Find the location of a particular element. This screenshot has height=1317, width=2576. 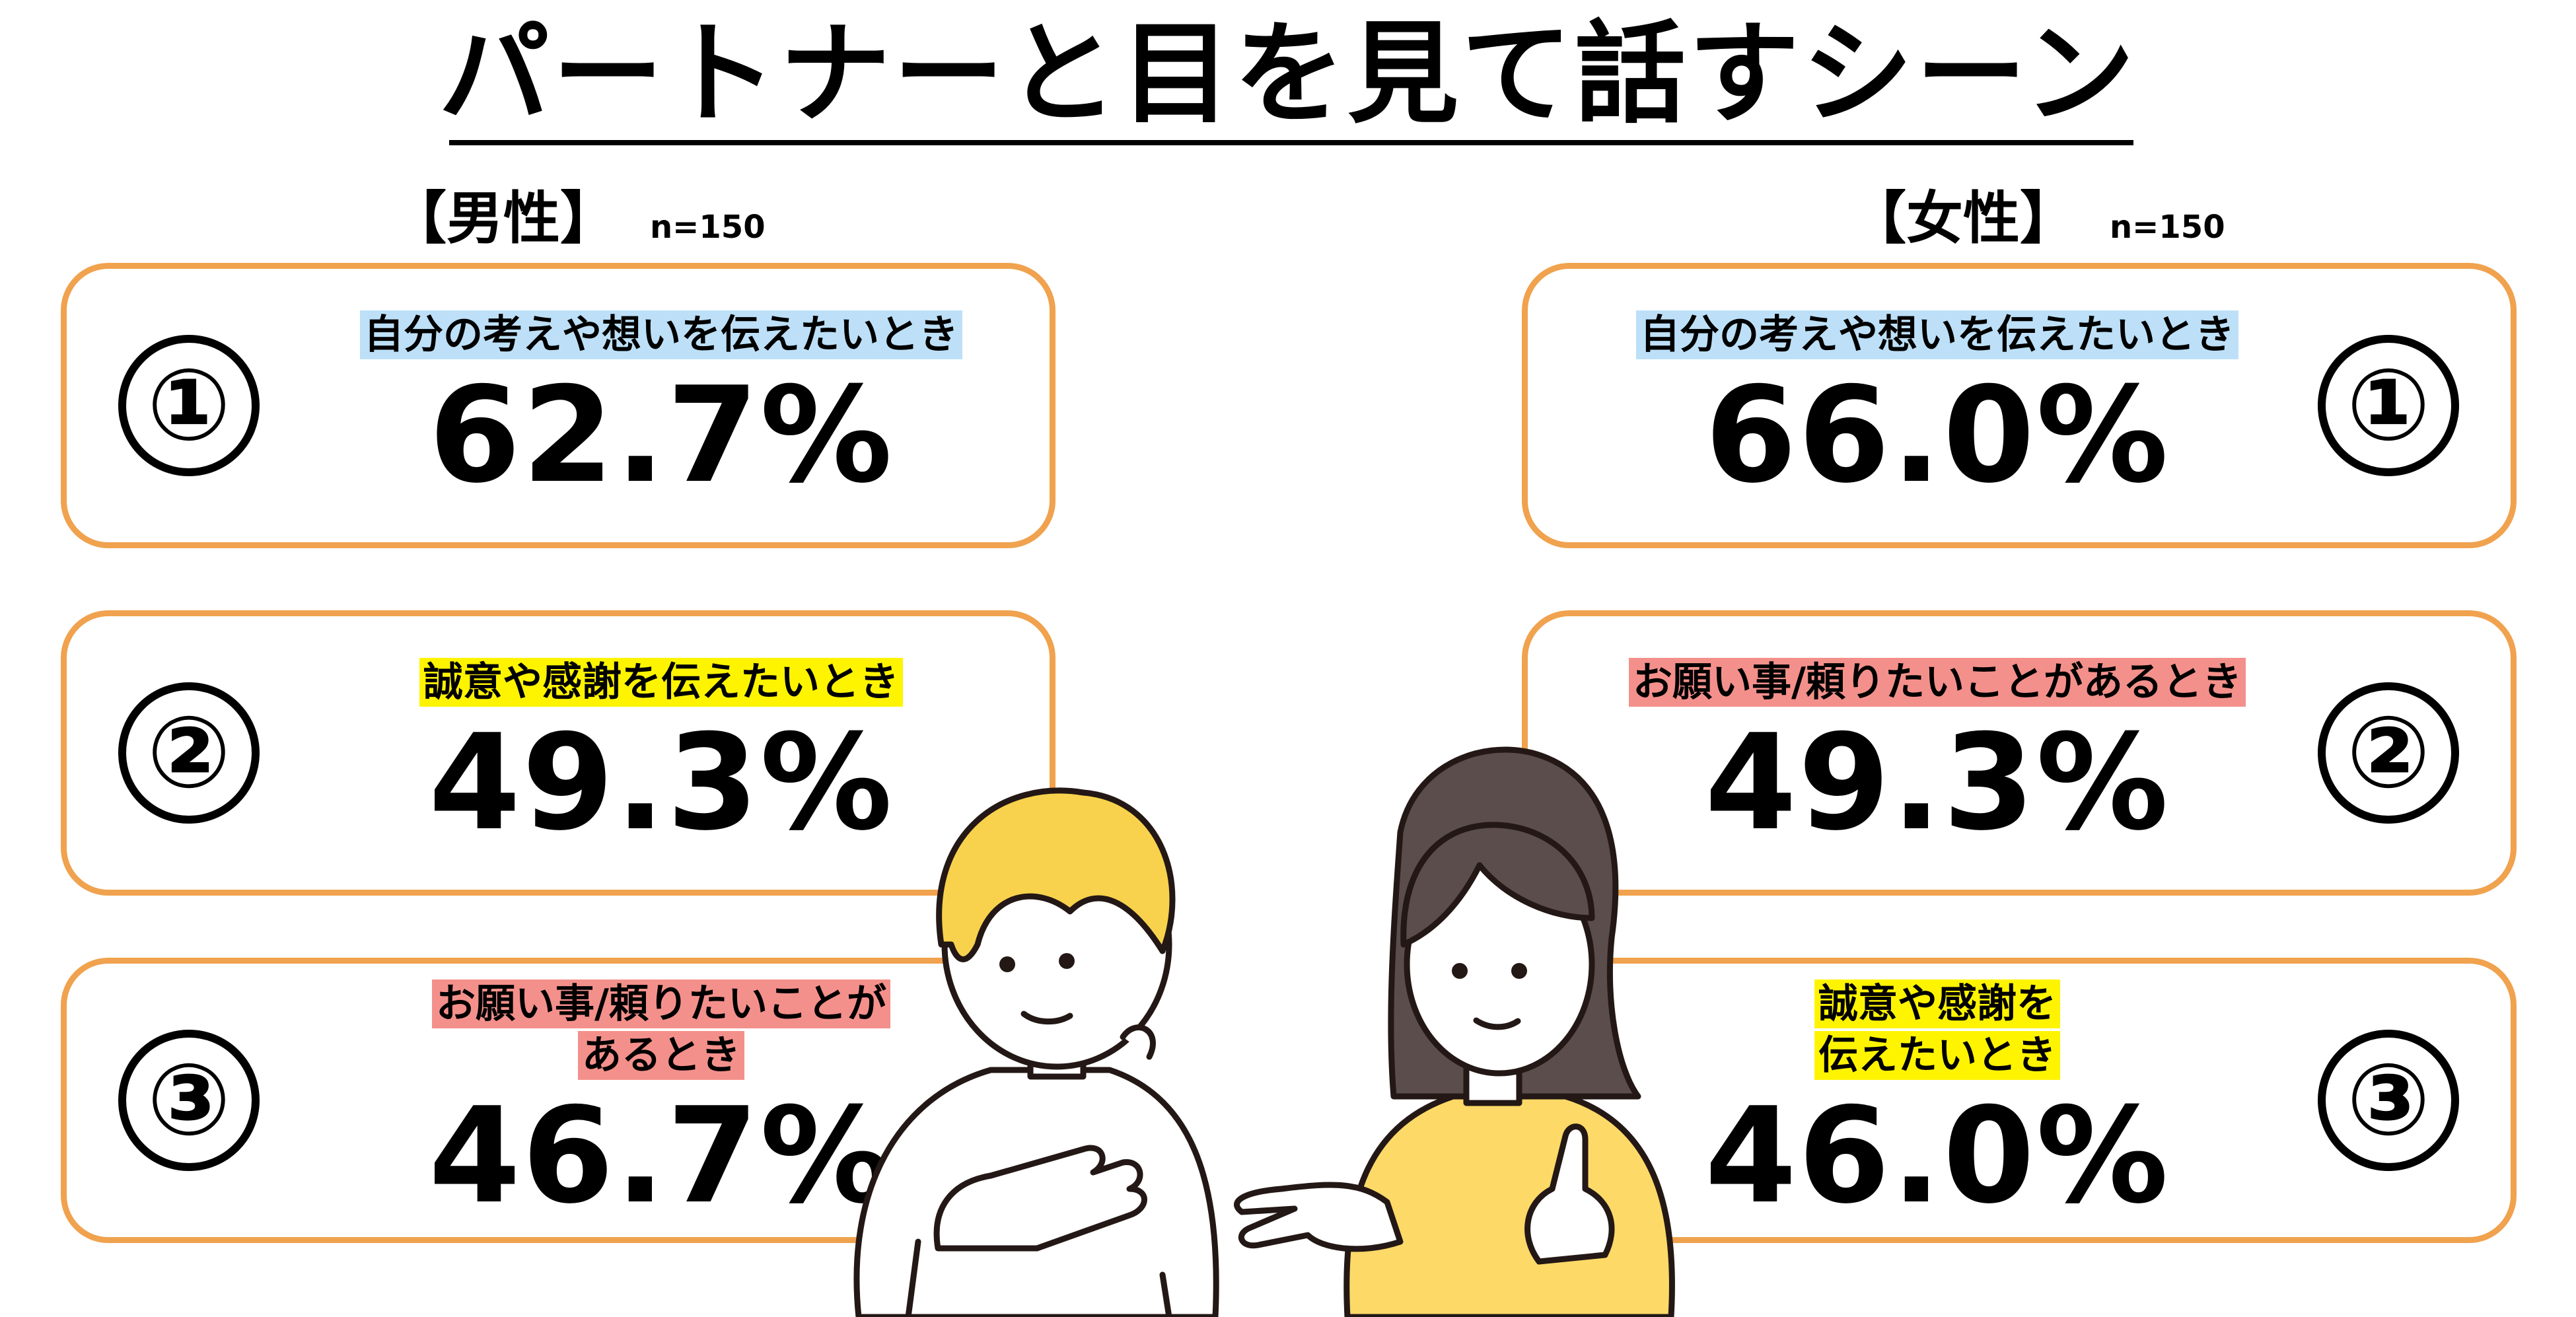

couple-illustration is located at coordinates (1264, 1031).